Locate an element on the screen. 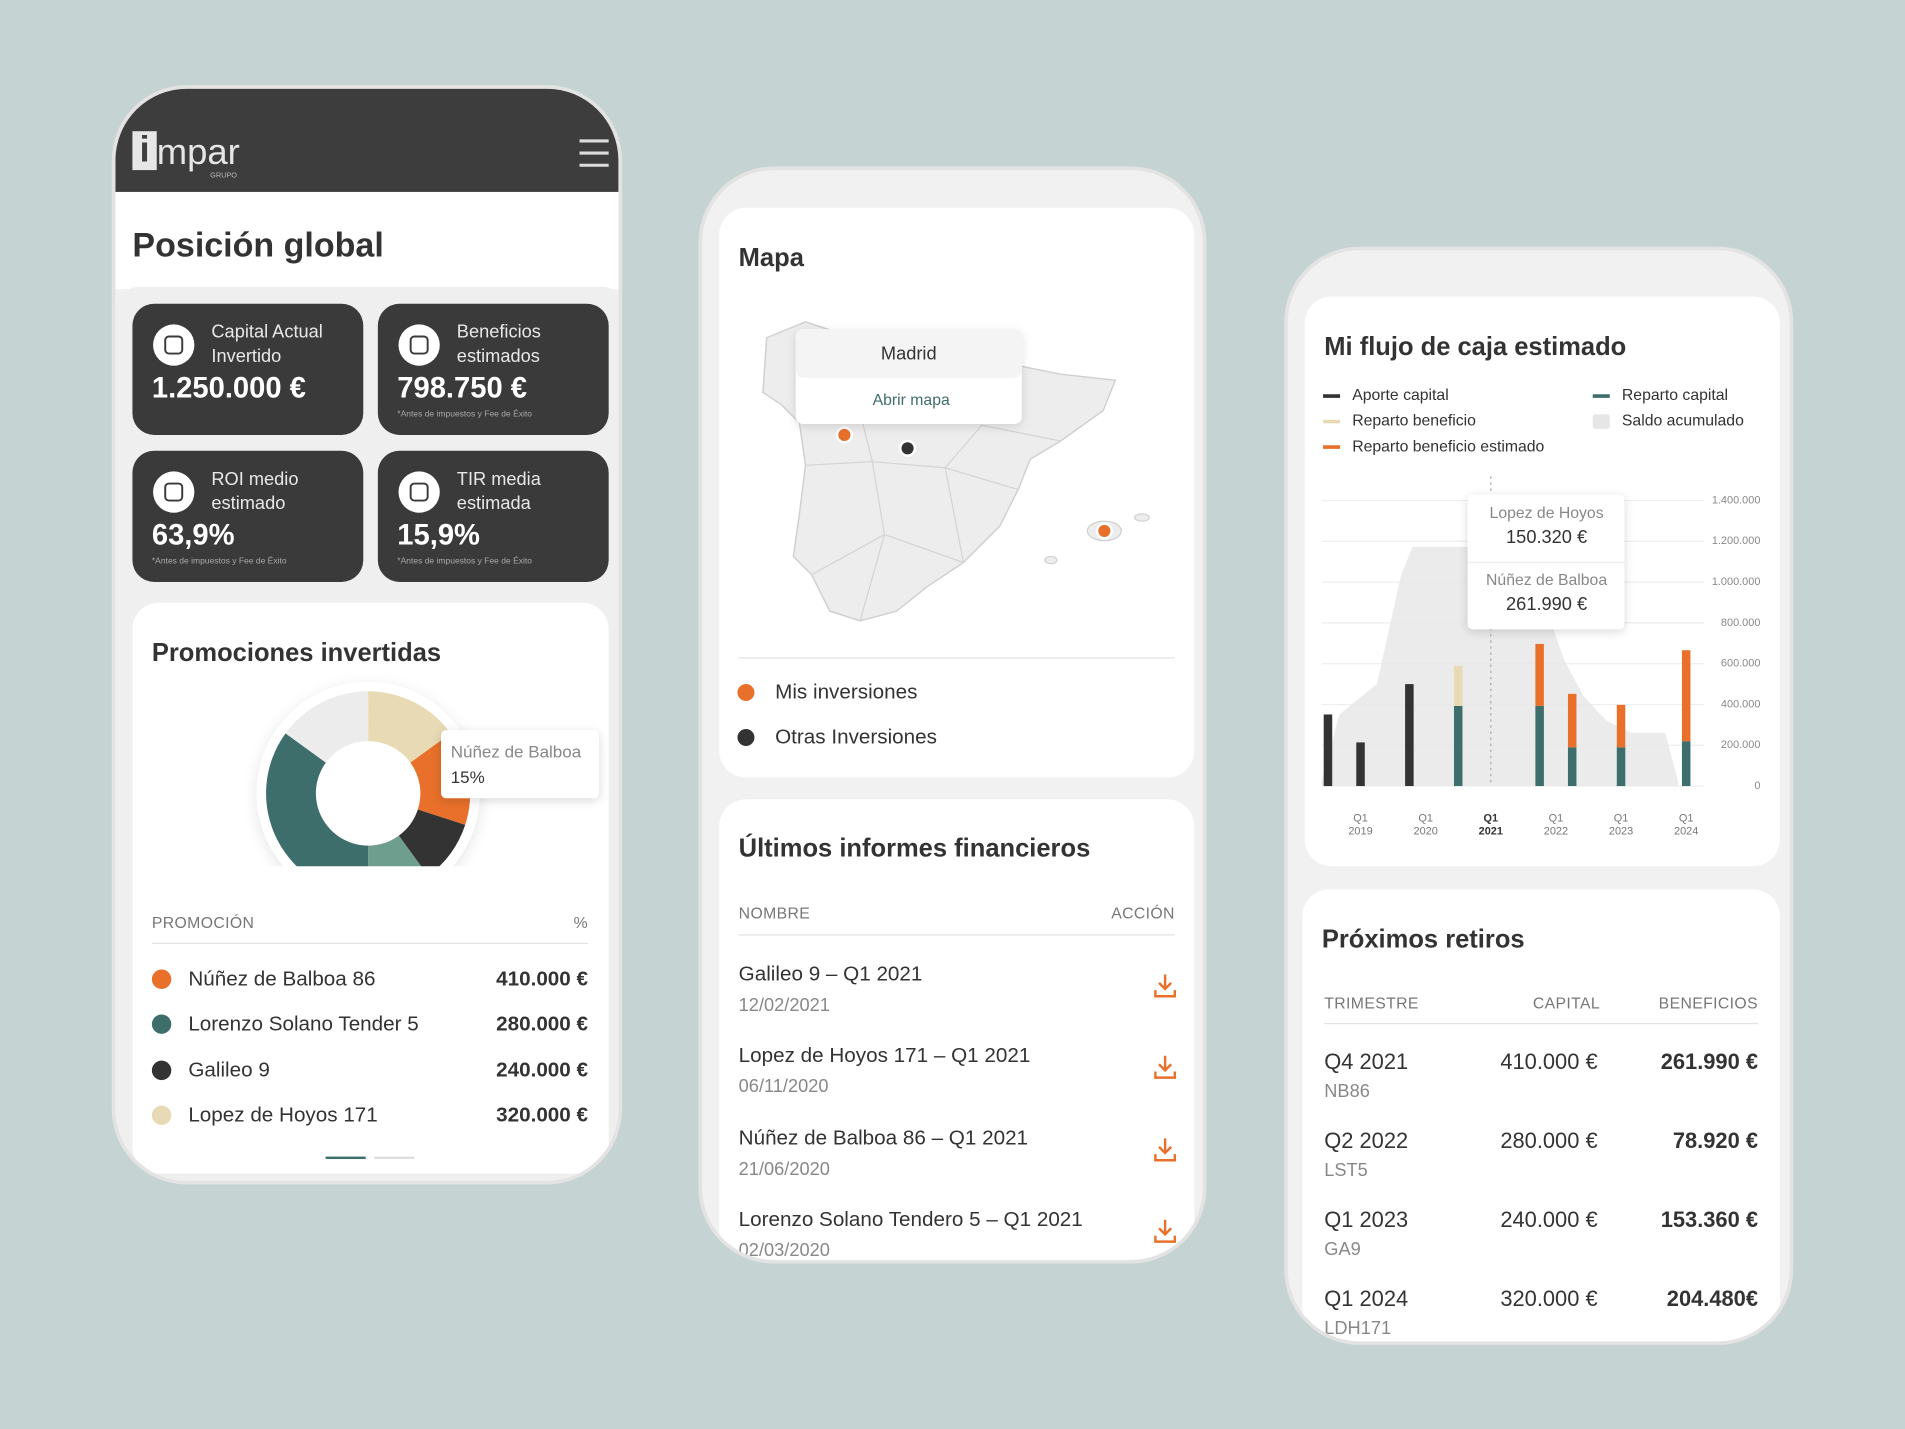 The width and height of the screenshot is (1905, 1429). report-name: Lorenzo Solano Tendero 5 – Q1 2021 is located at coordinates (910, 1219).